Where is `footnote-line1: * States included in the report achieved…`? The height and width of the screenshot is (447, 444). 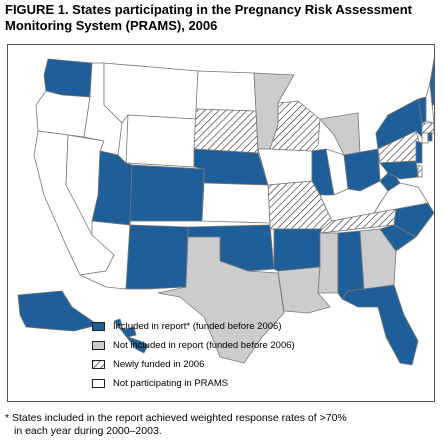
footnote-line1: * States included in the report achieved… is located at coordinates (176, 418).